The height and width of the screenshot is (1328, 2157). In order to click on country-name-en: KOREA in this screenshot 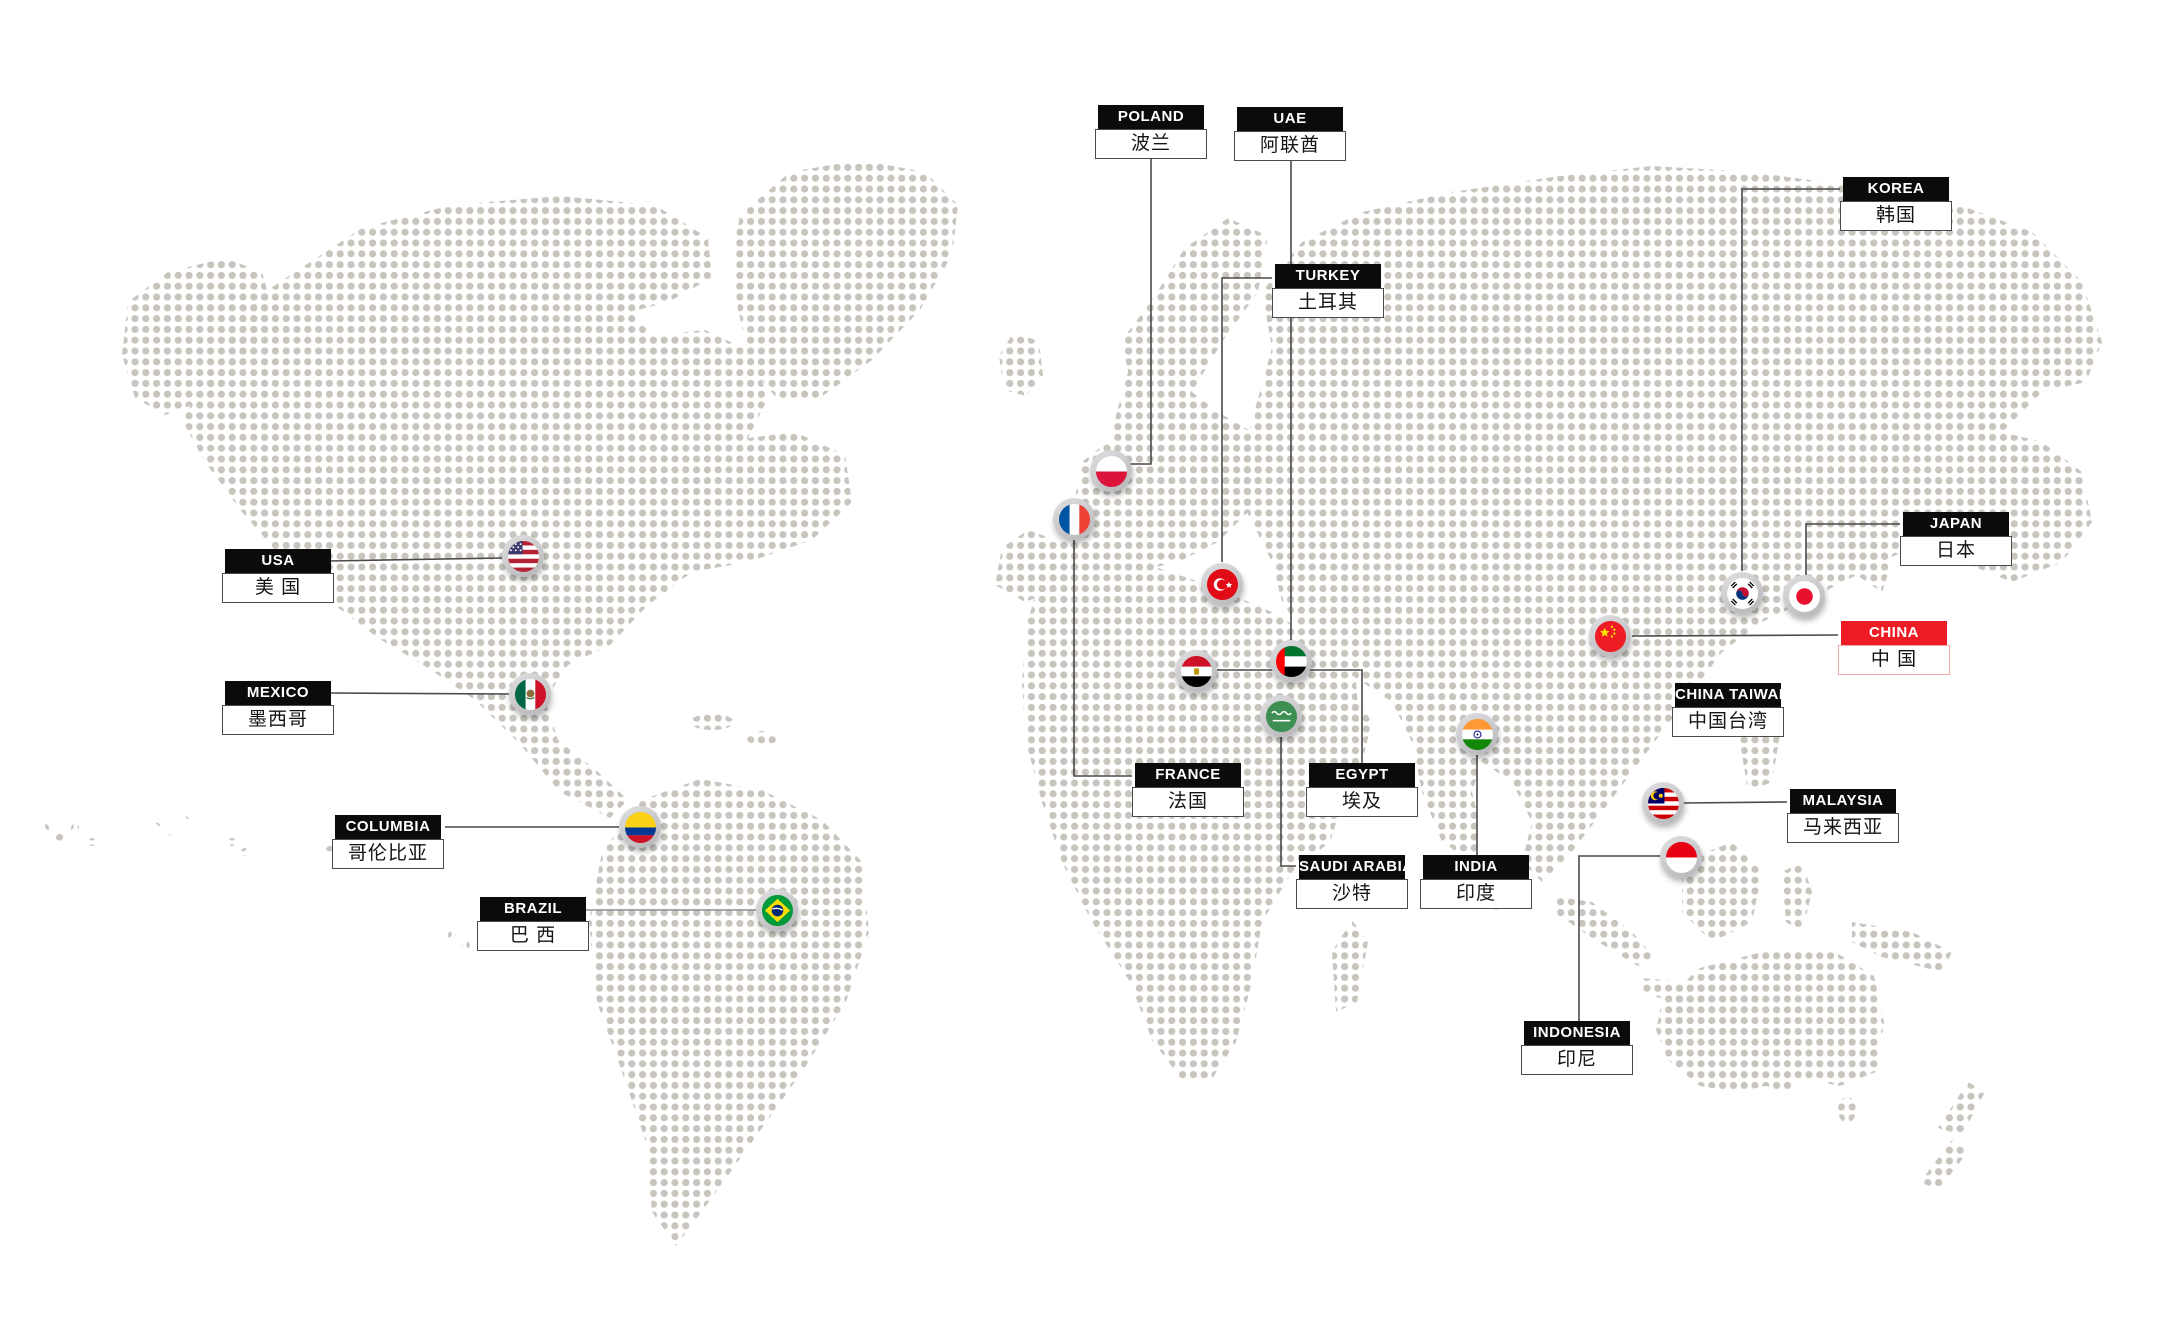, I will do `click(1896, 189)`.